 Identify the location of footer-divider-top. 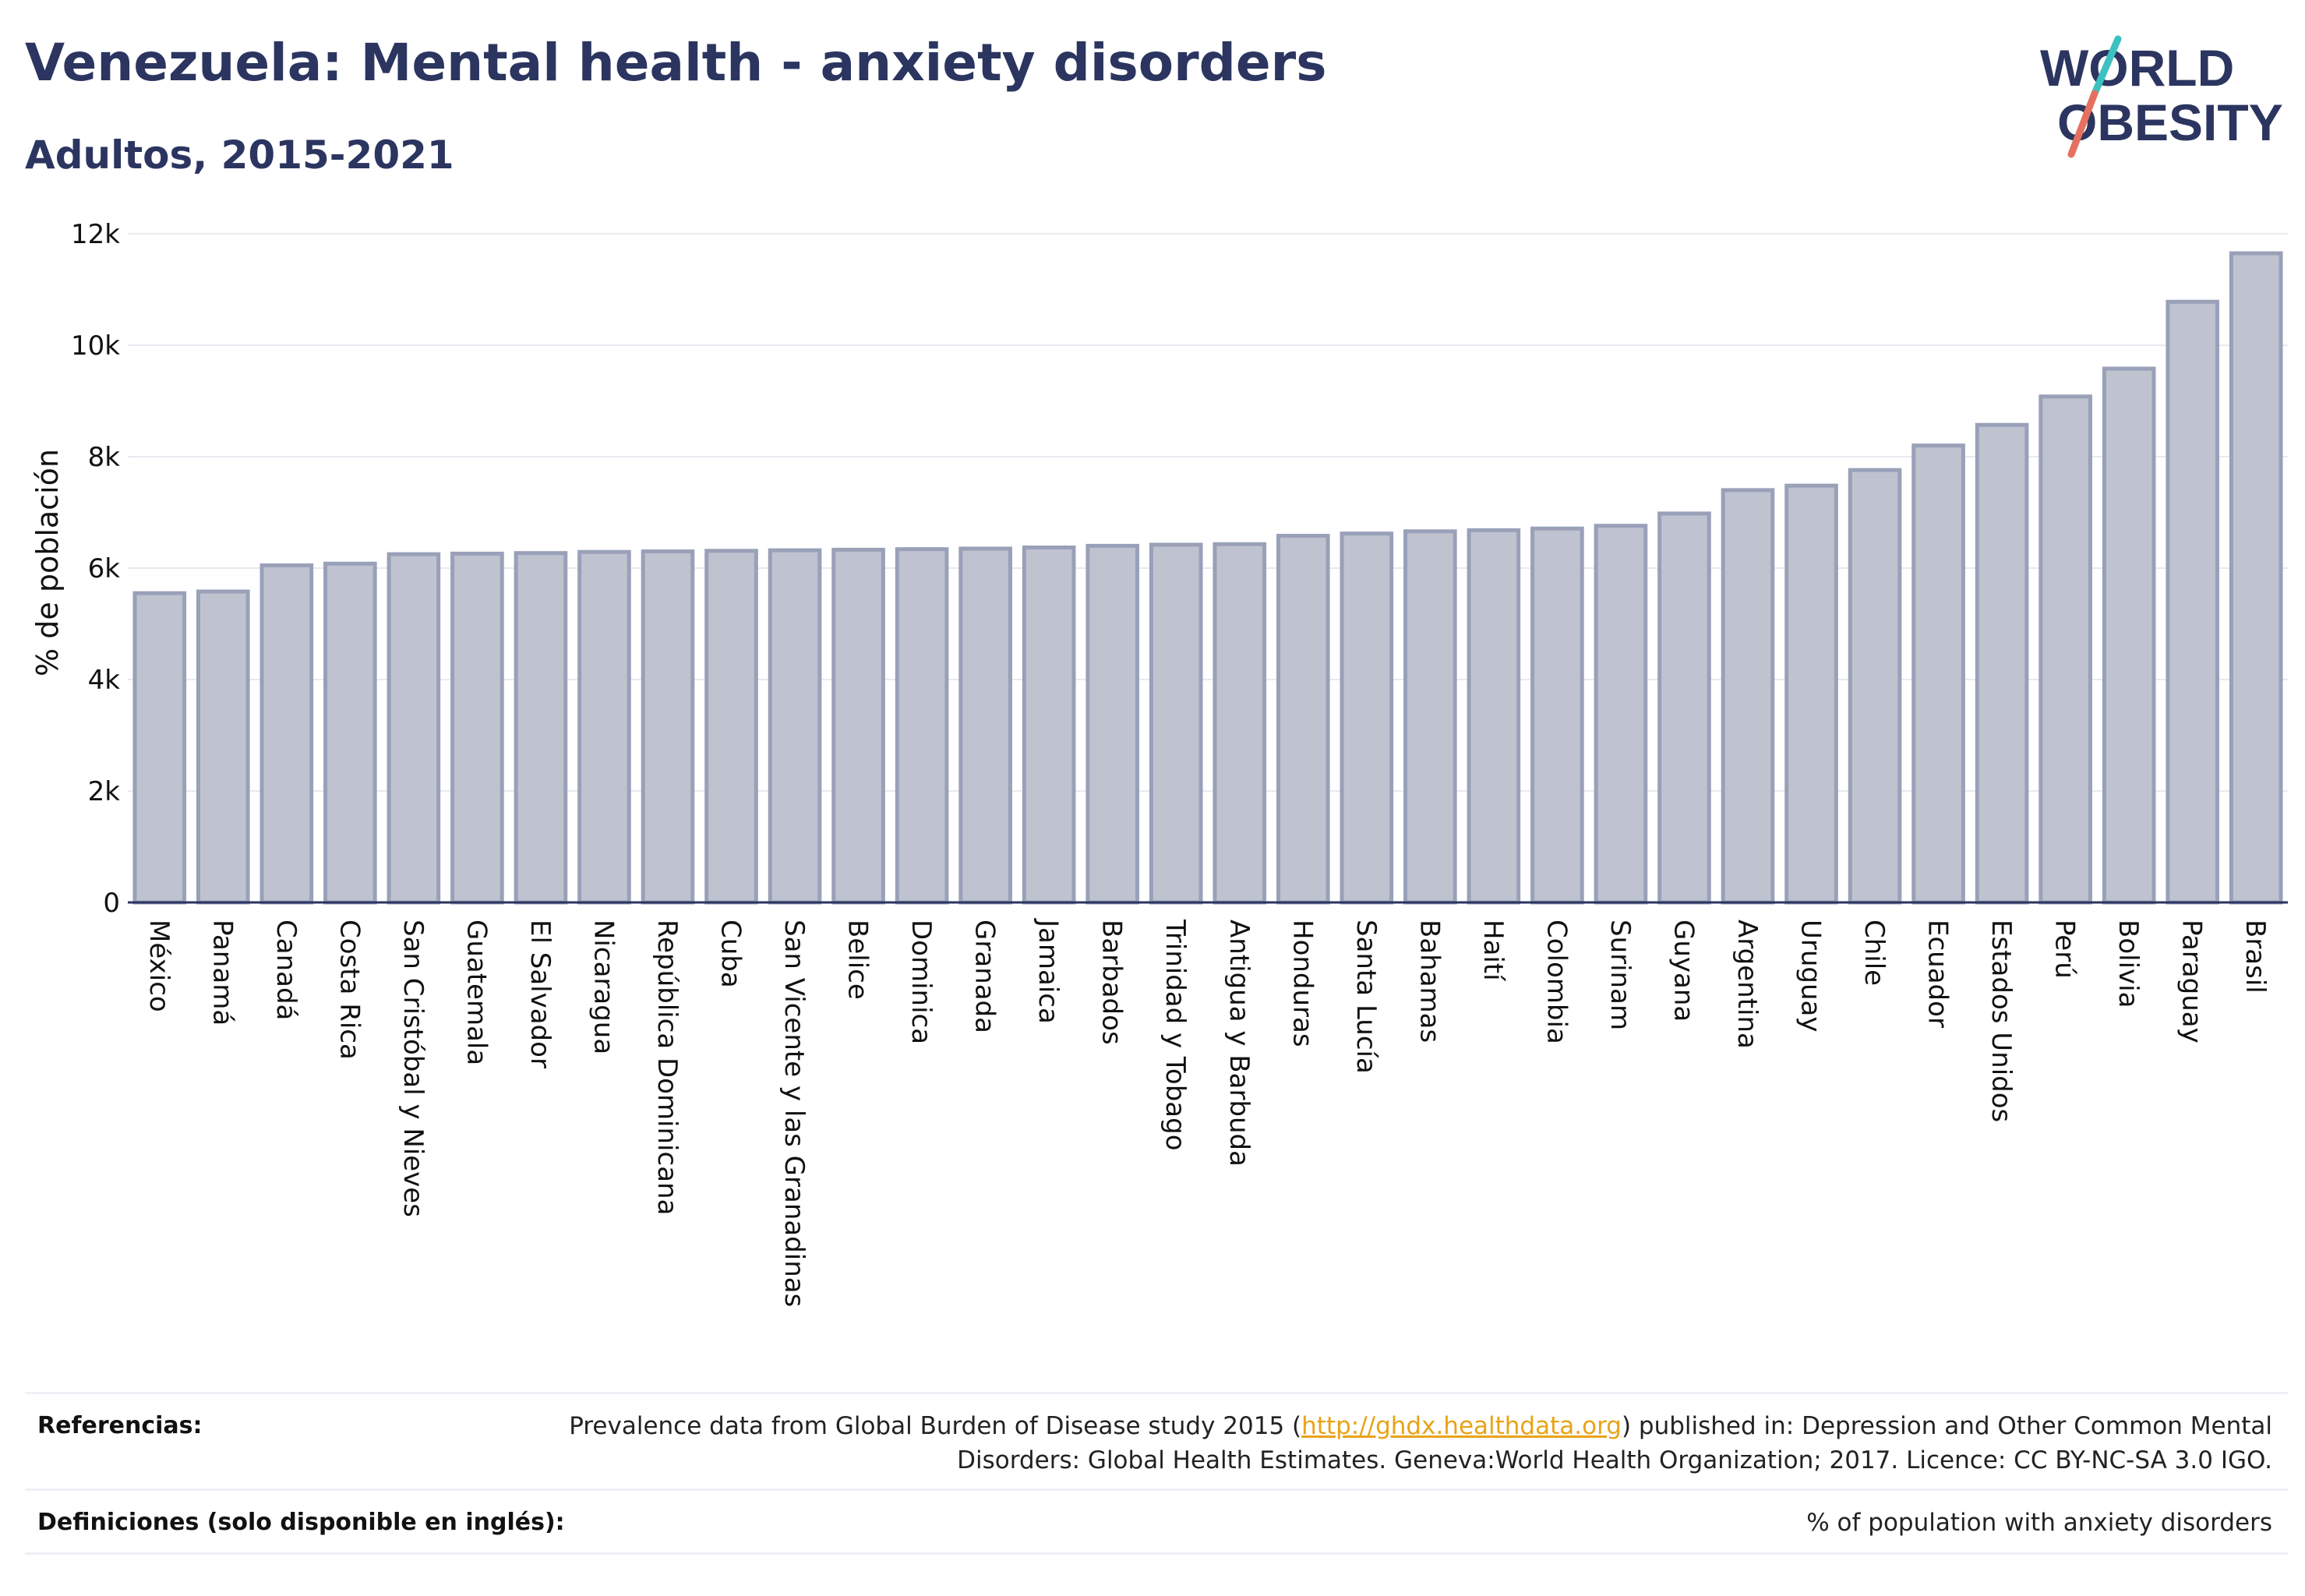
(1156, 1393).